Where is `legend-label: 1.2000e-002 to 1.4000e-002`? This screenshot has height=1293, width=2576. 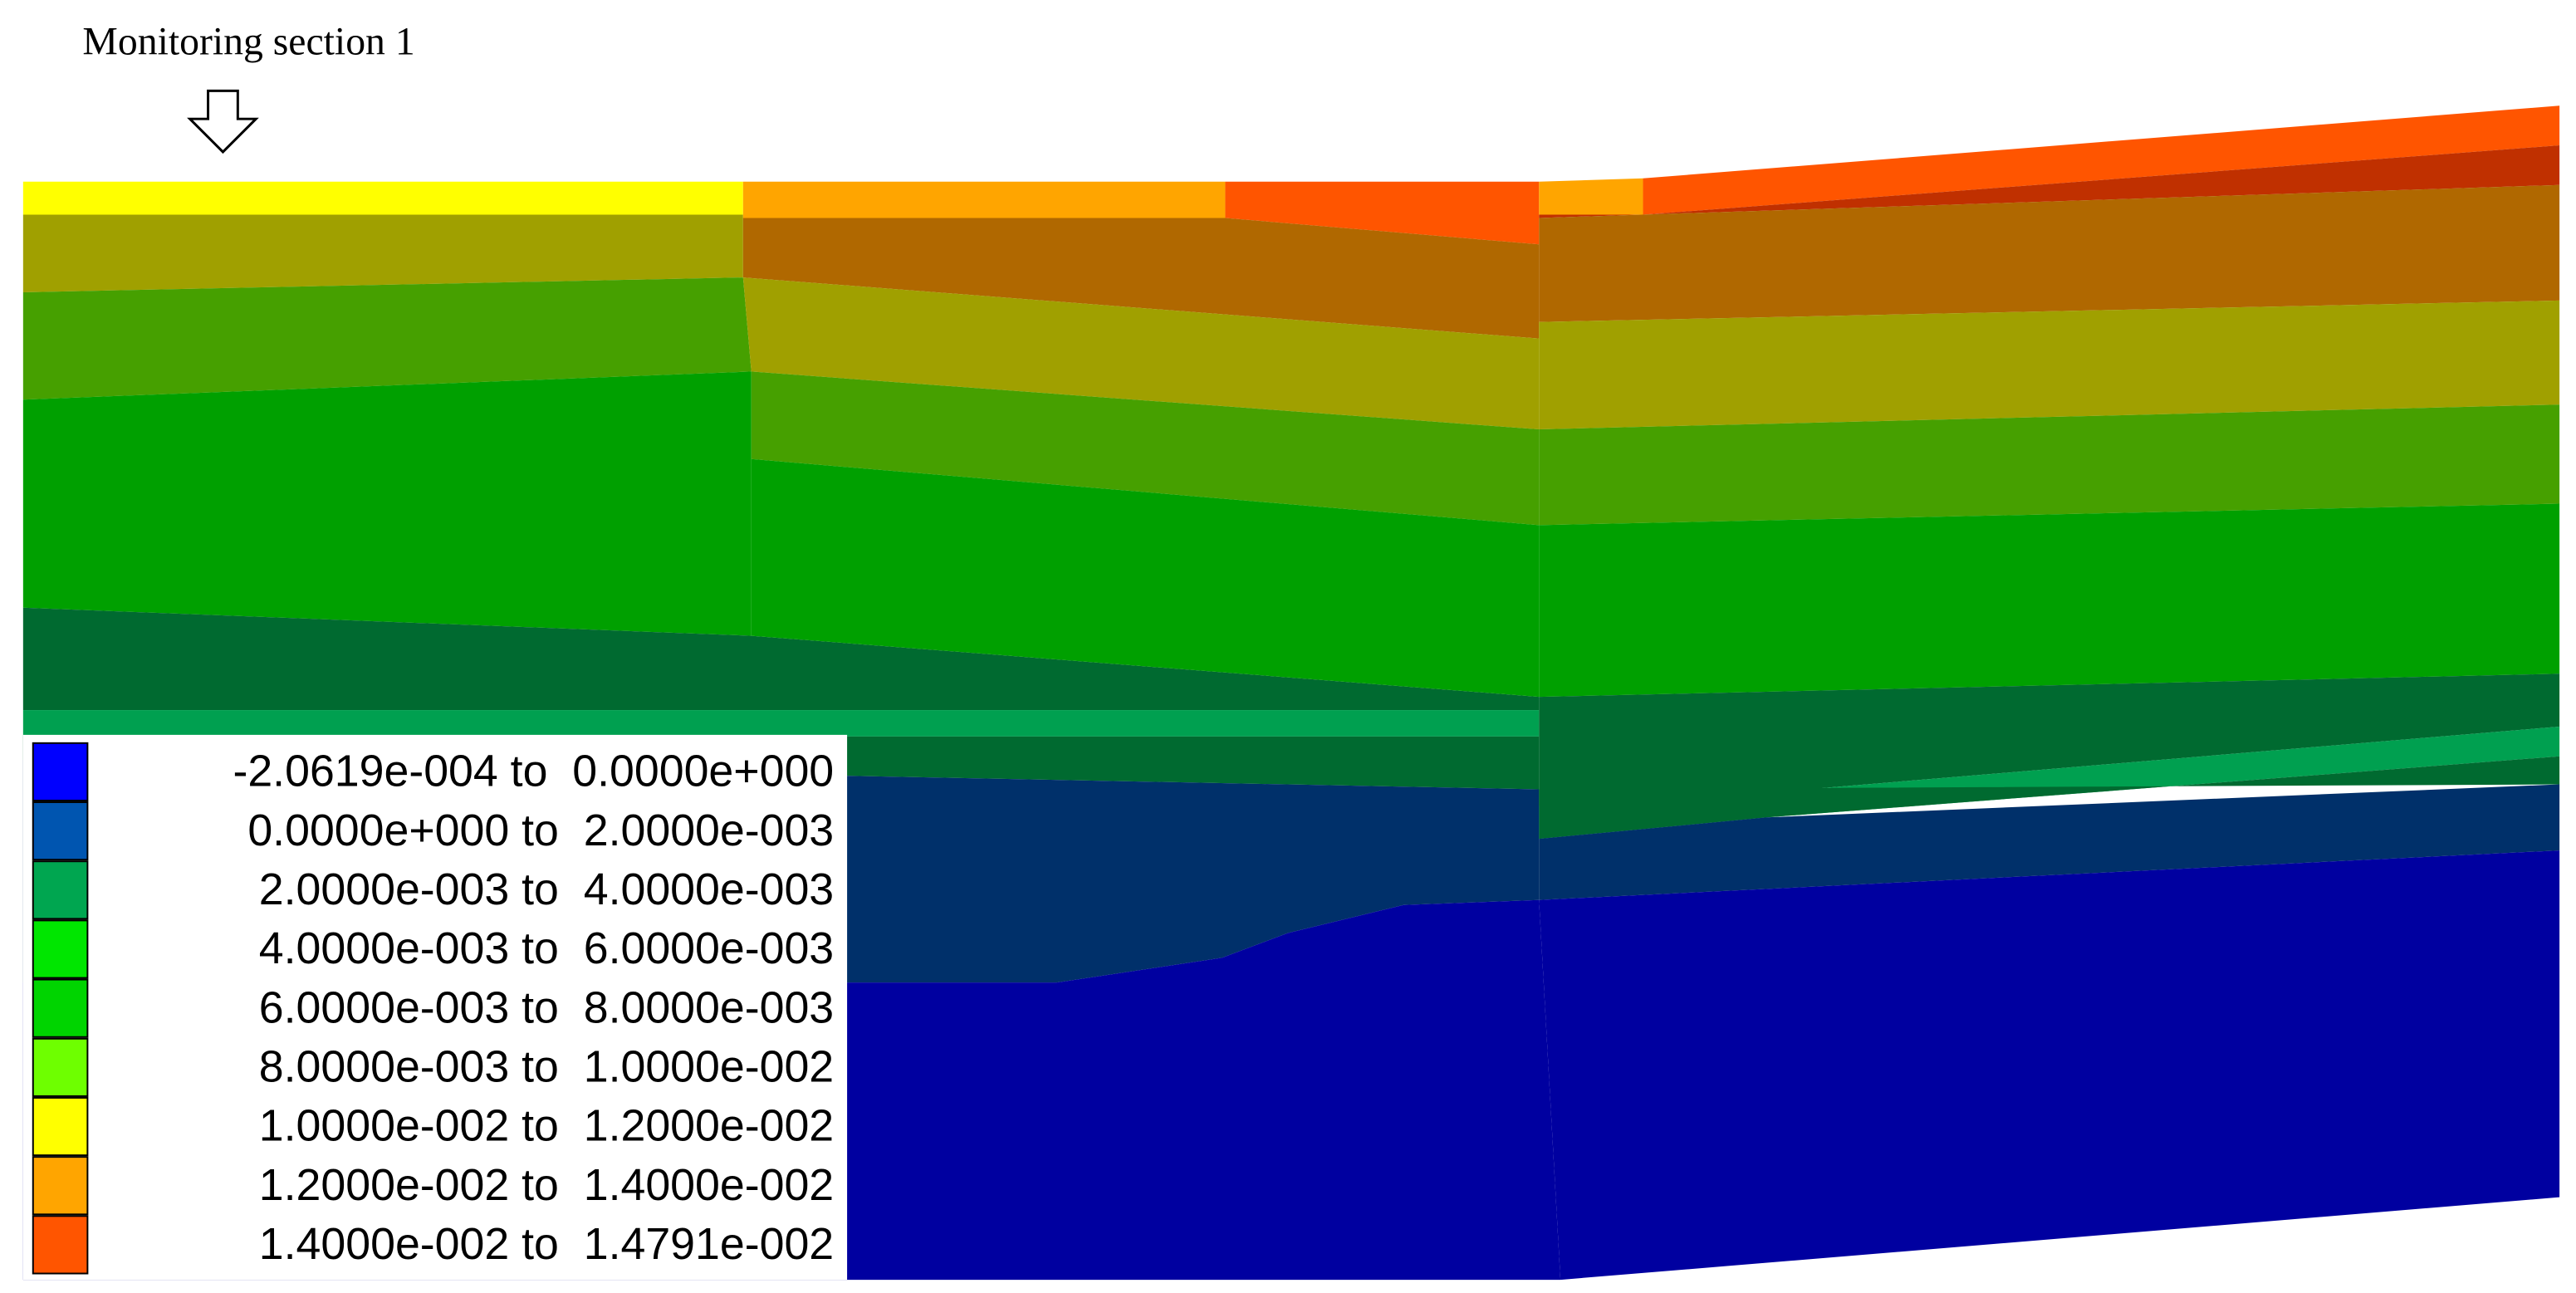 legend-label: 1.2000e-002 to 1.4000e-002 is located at coordinates (547, 1185).